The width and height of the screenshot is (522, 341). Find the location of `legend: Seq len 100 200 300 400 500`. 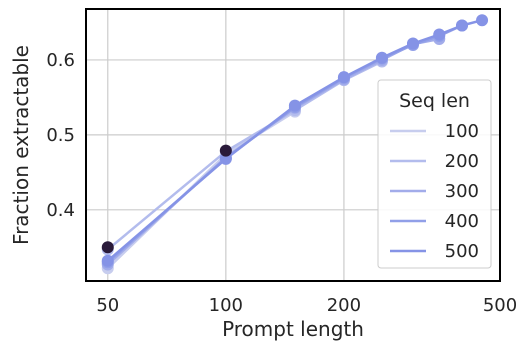

legend: Seq len 100 200 300 400 500 is located at coordinates (434, 174).